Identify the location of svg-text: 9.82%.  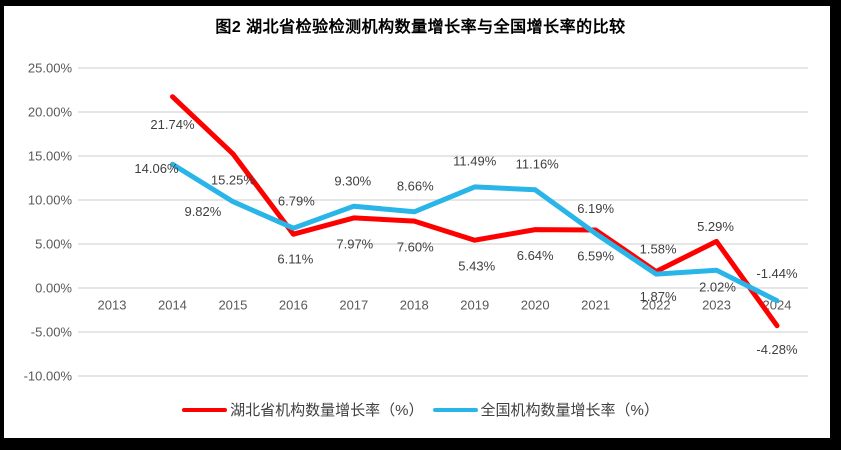
(202, 211).